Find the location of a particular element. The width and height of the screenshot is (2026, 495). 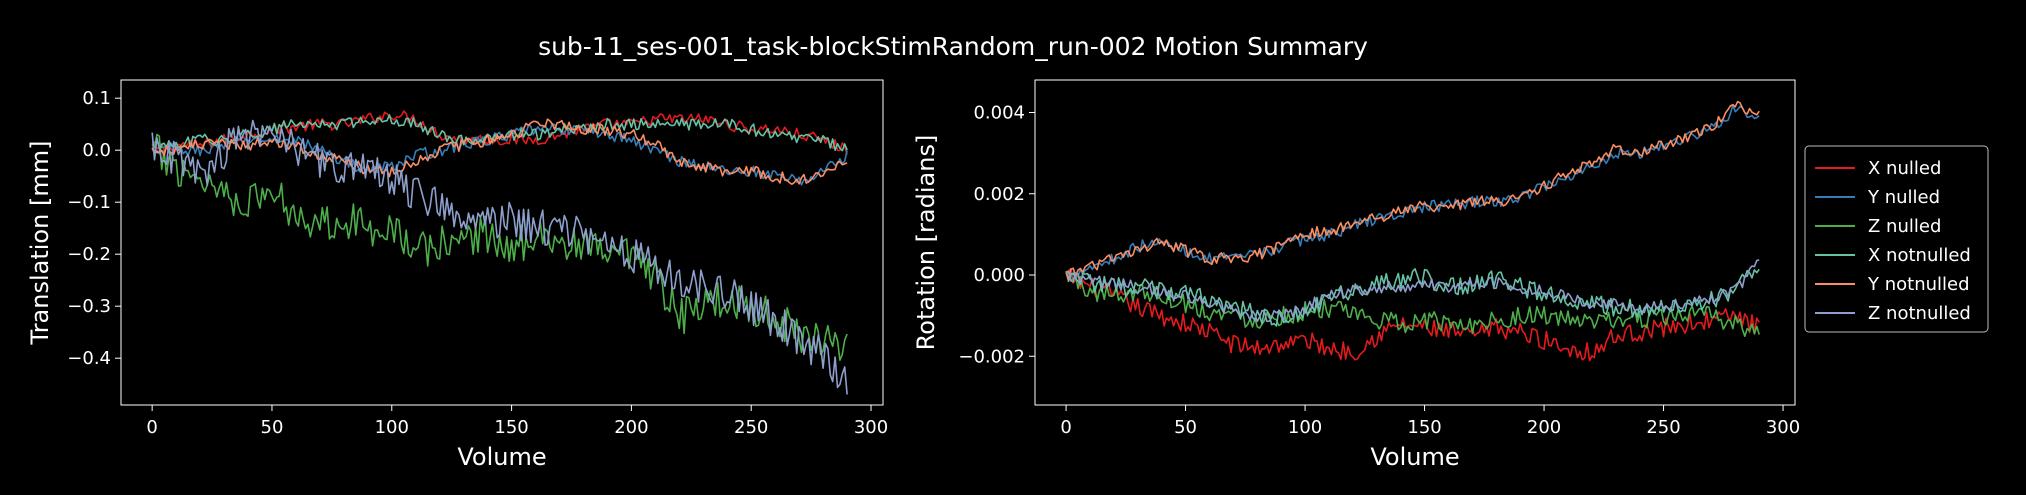

y-tick-label: −0.4 is located at coordinates (89, 358).